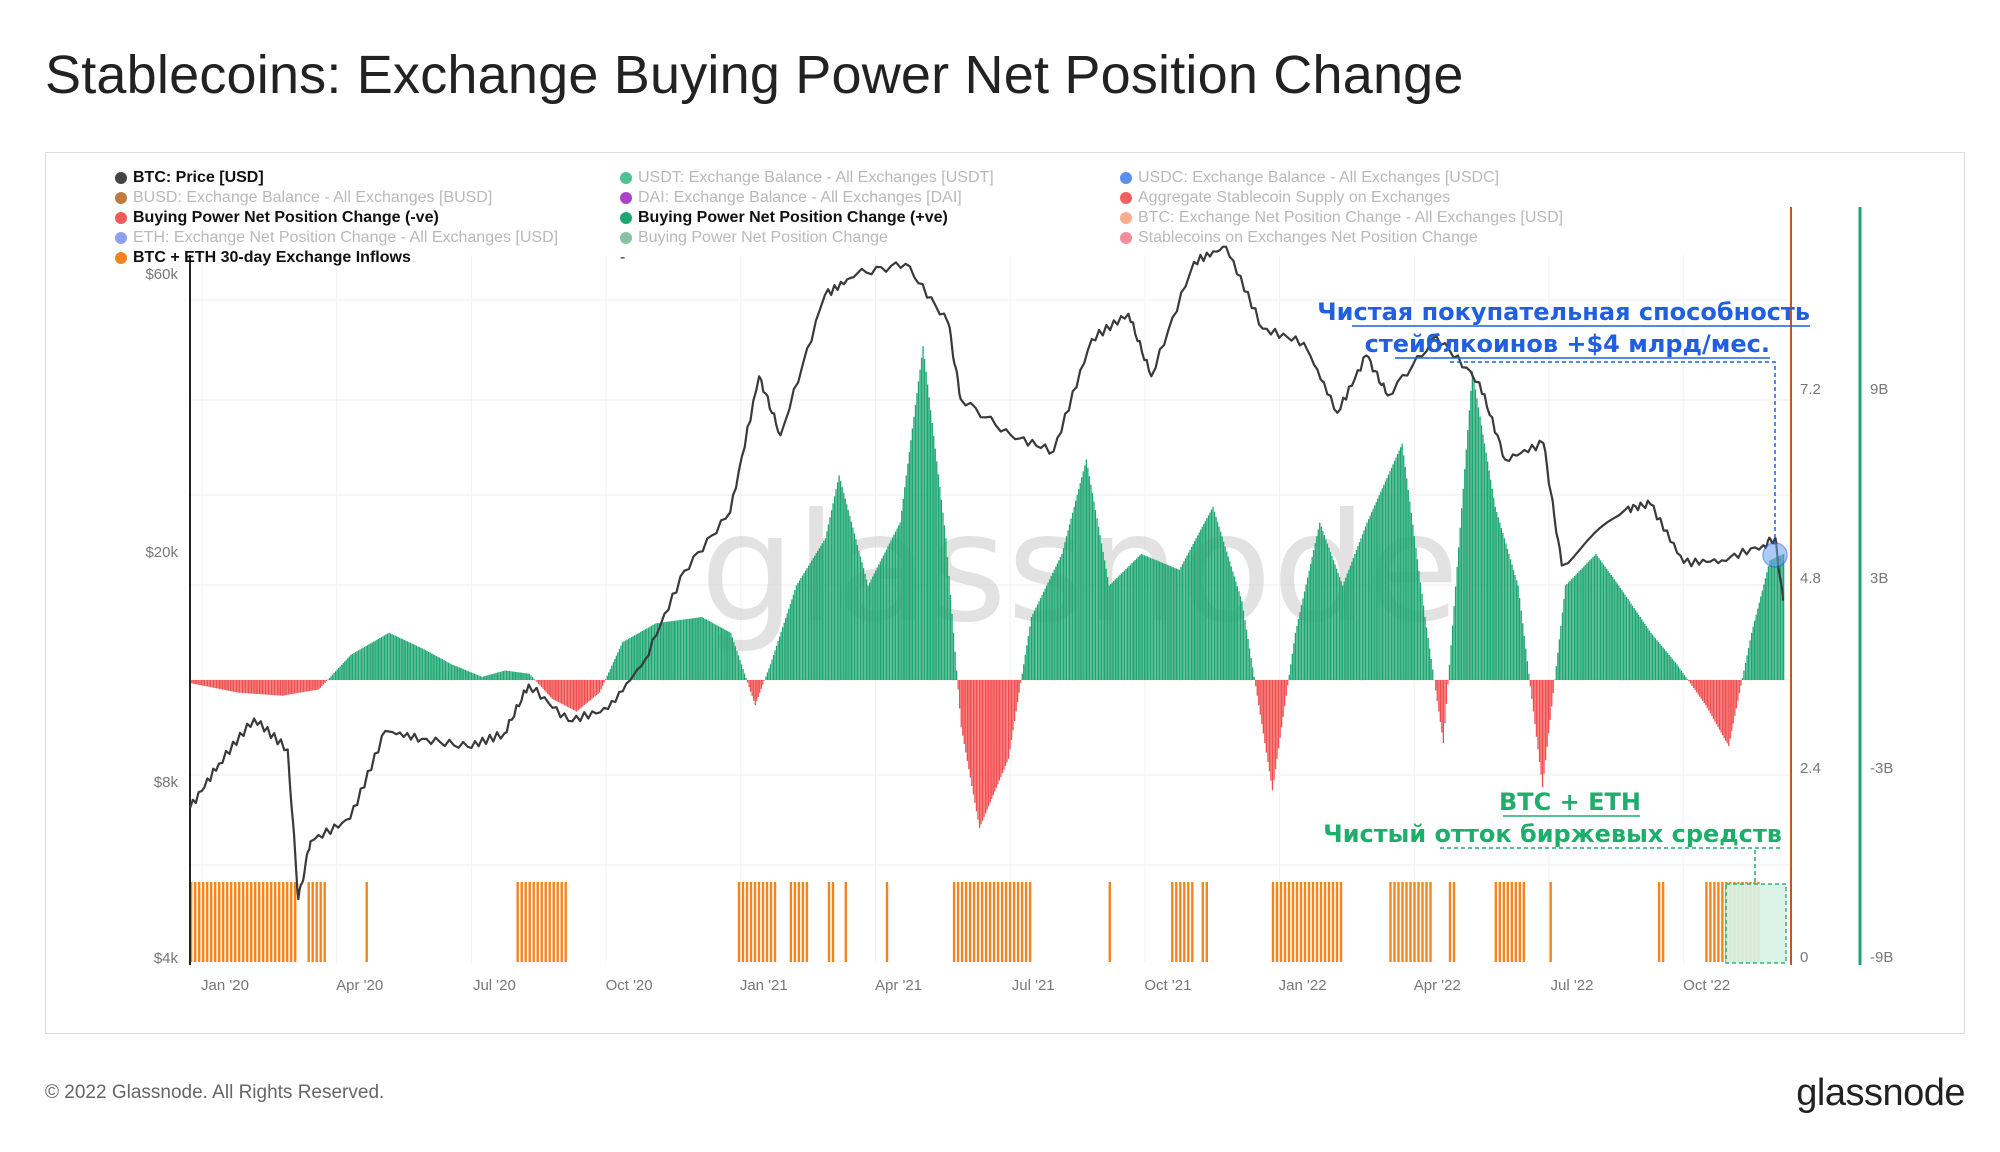 This screenshot has height=1152, width=2000. I want to click on right-axis-tick: -3B, so click(1881, 768).